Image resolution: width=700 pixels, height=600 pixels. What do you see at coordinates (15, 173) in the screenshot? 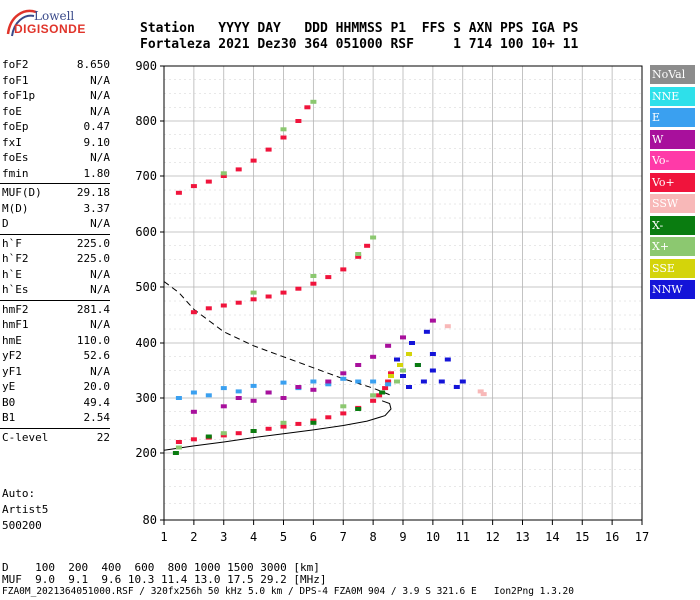
I see `param-name: fmin` at bounding box center [15, 173].